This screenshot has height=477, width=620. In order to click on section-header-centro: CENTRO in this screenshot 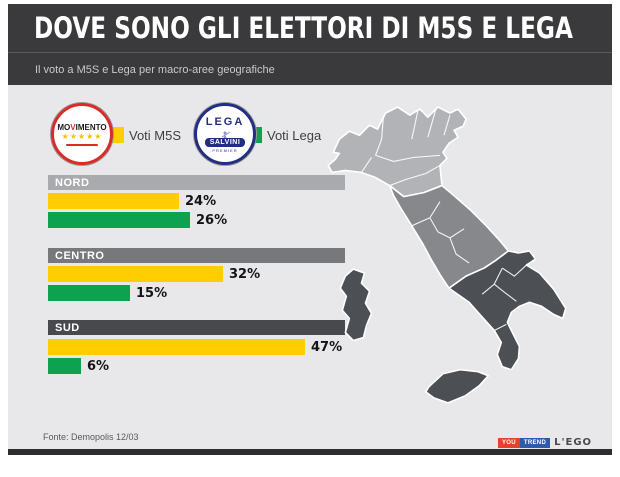, I will do `click(196, 255)`.